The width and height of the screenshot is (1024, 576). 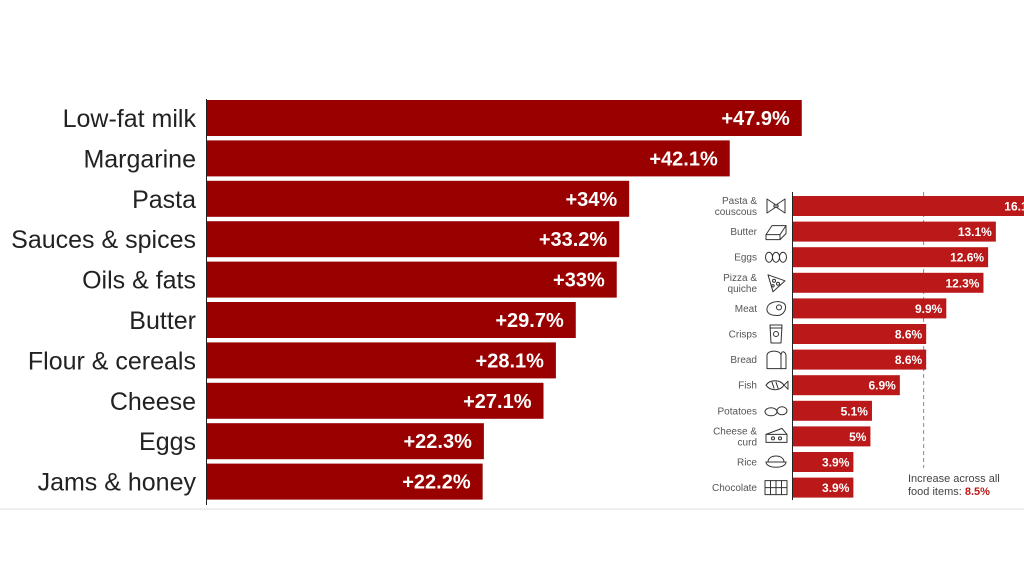 What do you see at coordinates (747, 386) in the screenshot?
I see `inset-chart-category-label: Fish` at bounding box center [747, 386].